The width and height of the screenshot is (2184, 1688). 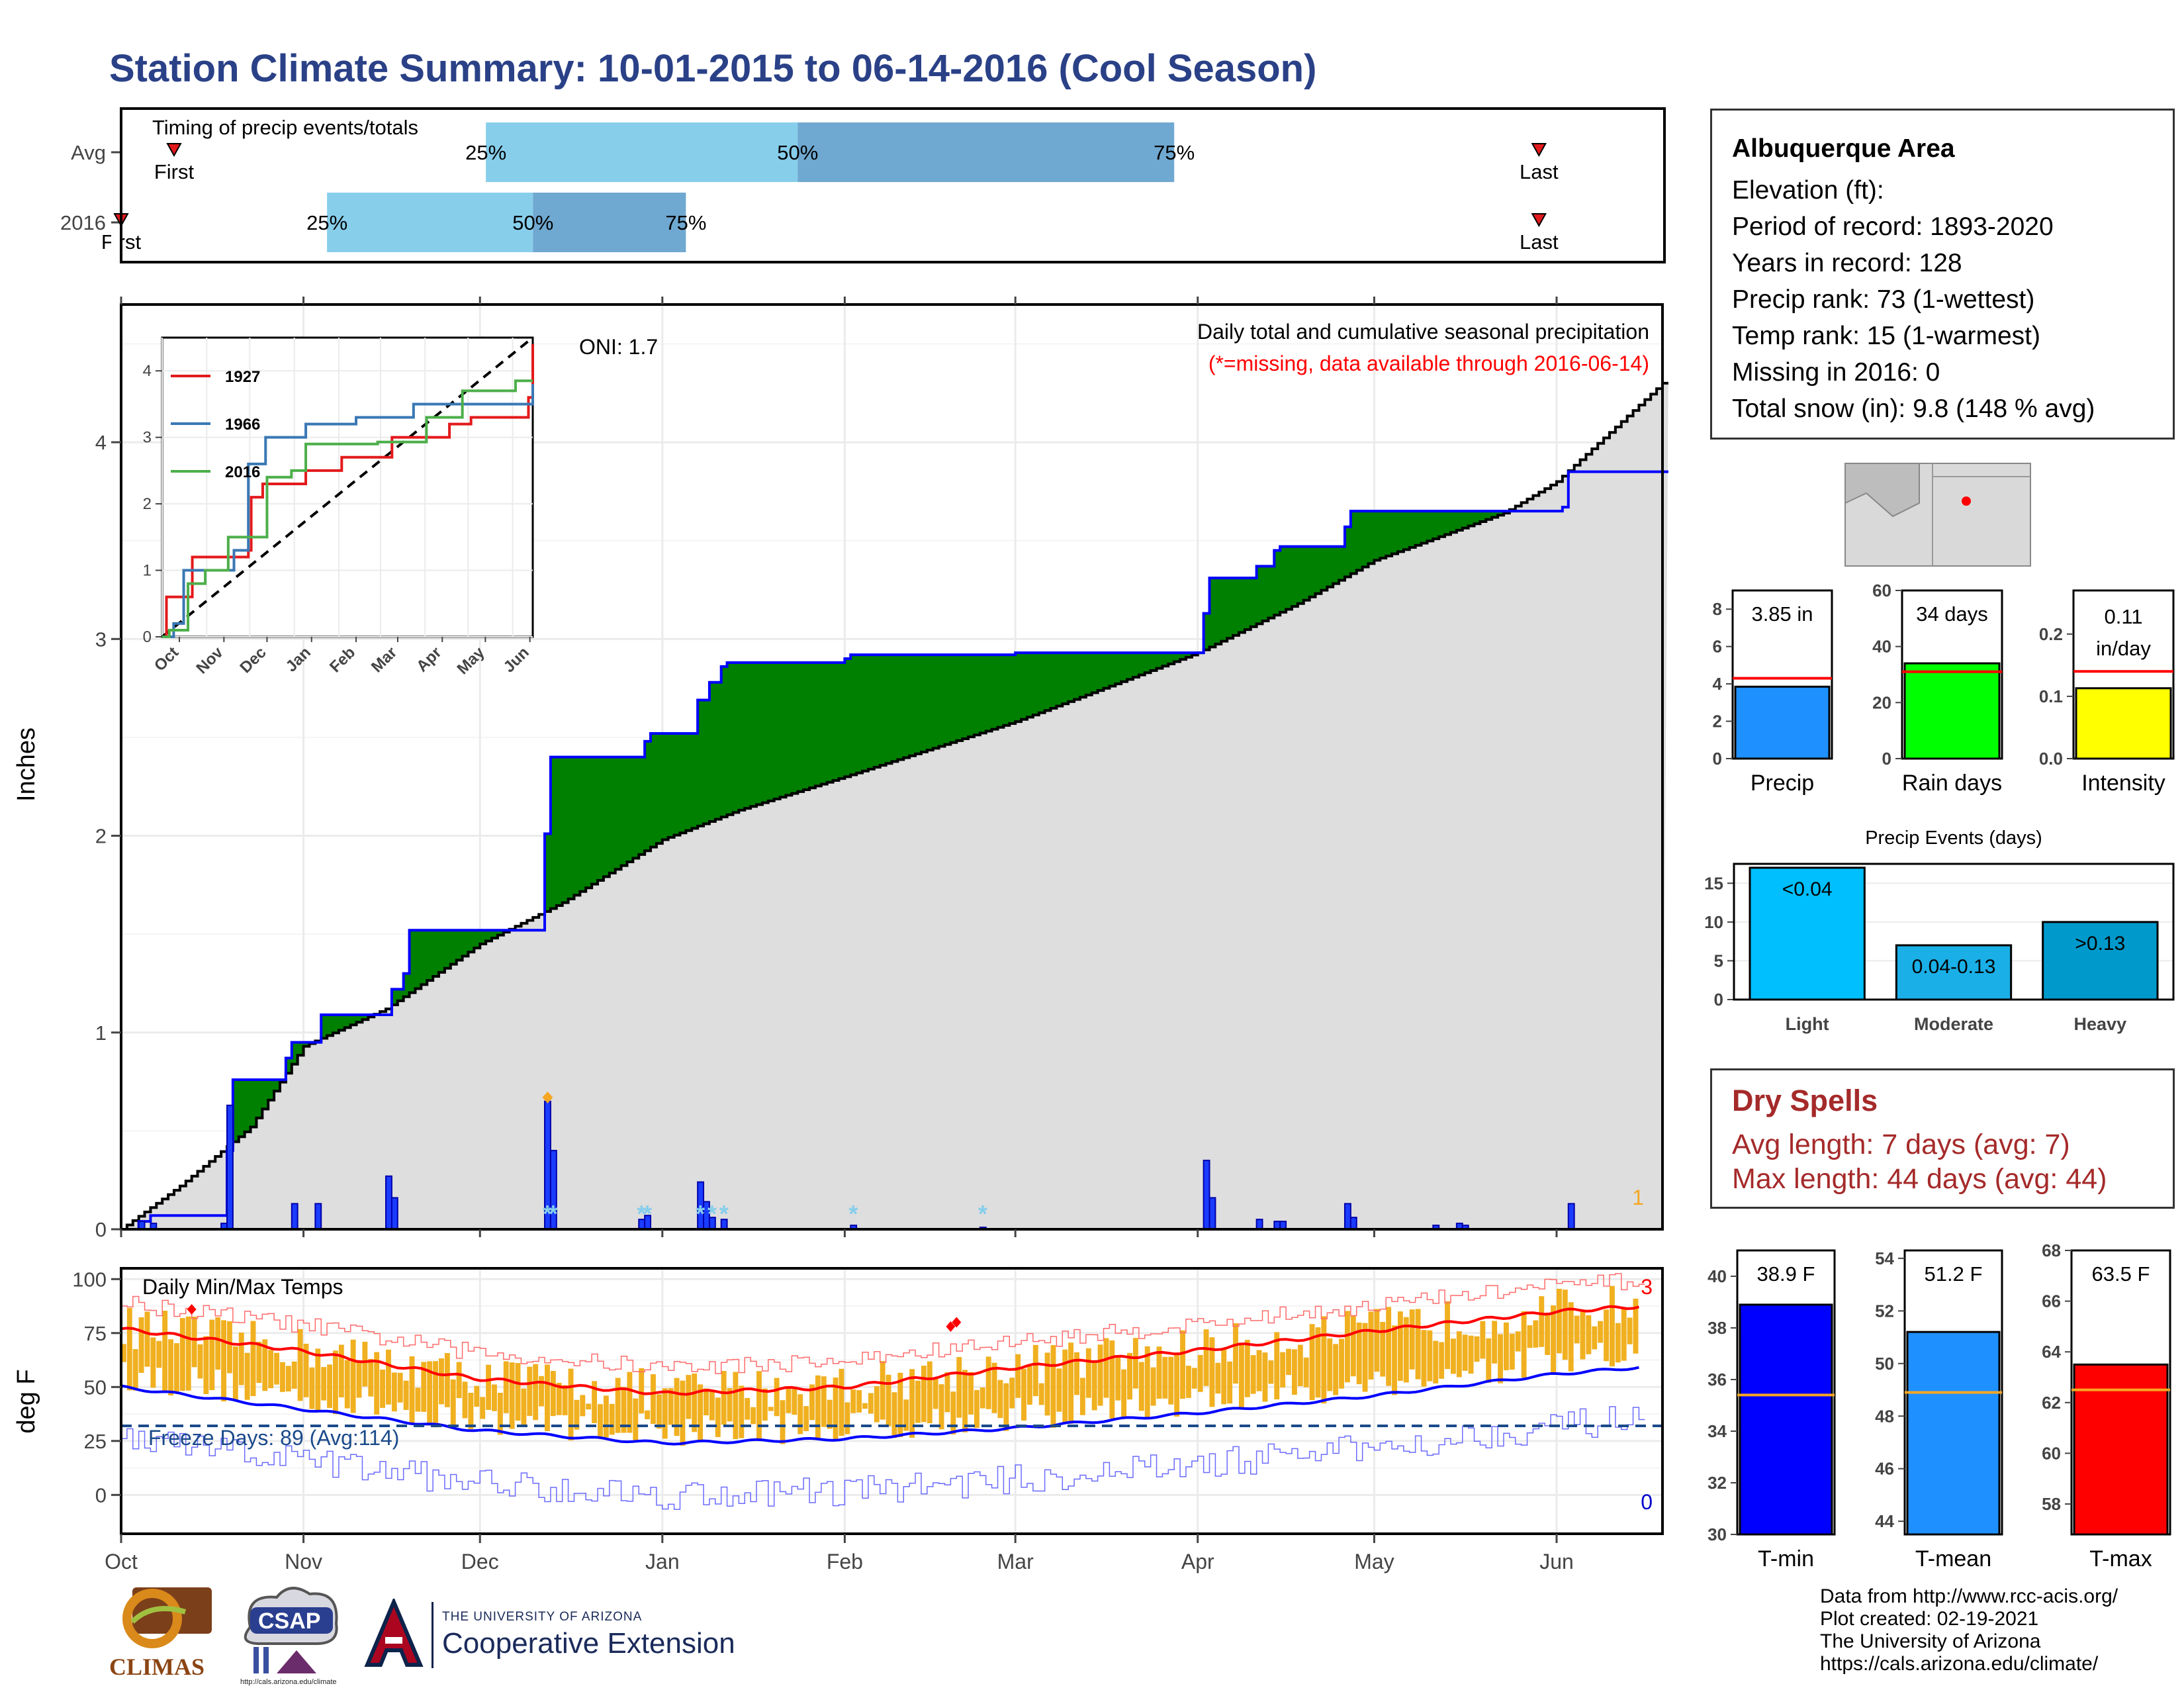 What do you see at coordinates (2123, 723) in the screenshot?
I see `mini-bar` at bounding box center [2123, 723].